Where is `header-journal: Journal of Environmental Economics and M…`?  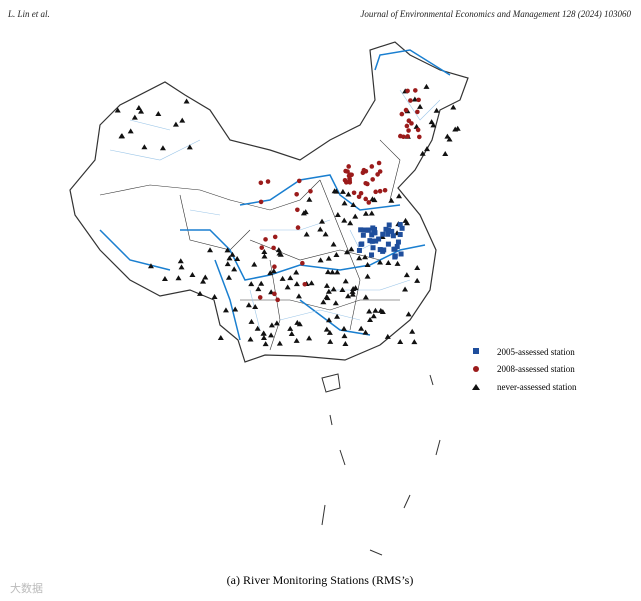
header-journal: Journal of Environmental Economics and M… is located at coordinates (495, 14).